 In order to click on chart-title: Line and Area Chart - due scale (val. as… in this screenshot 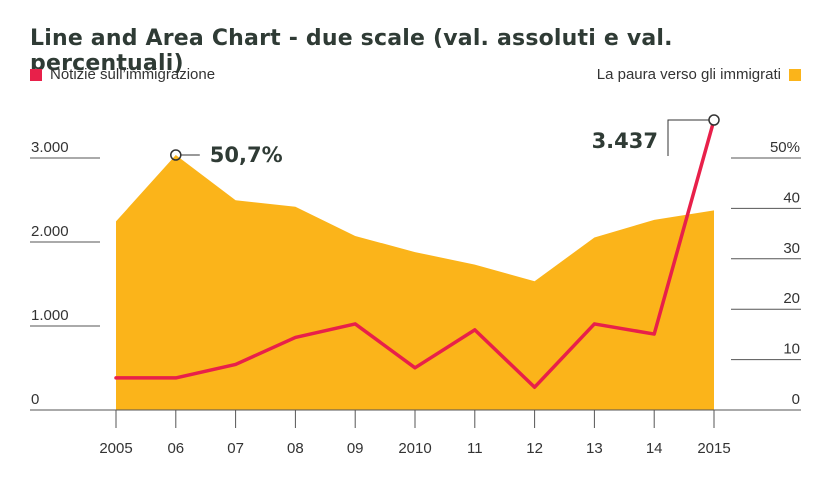, I will do `click(351, 51)`.